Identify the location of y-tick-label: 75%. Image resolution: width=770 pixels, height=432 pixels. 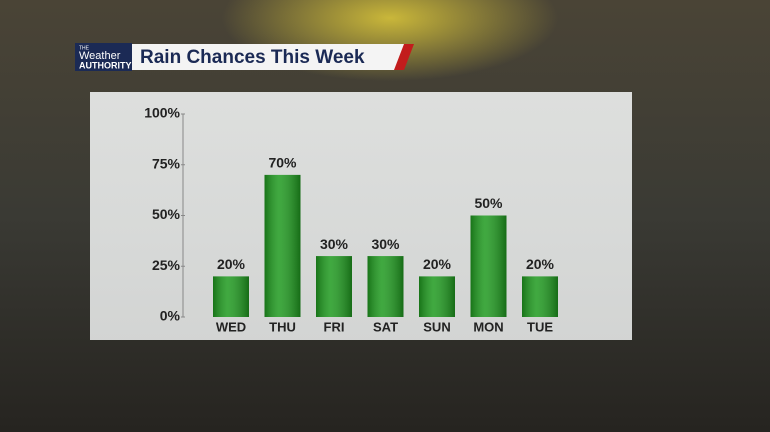
(166, 163).